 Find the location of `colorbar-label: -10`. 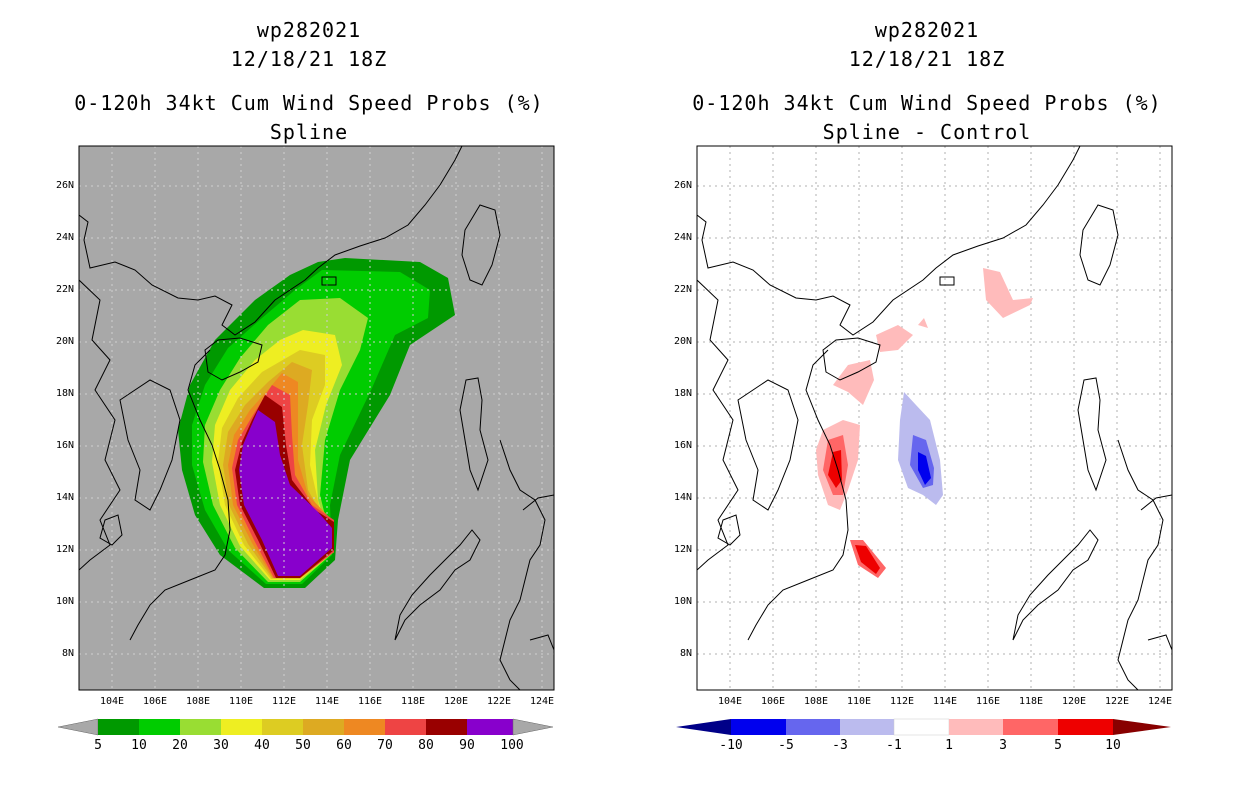

colorbar-label: -10 is located at coordinates (731, 745).